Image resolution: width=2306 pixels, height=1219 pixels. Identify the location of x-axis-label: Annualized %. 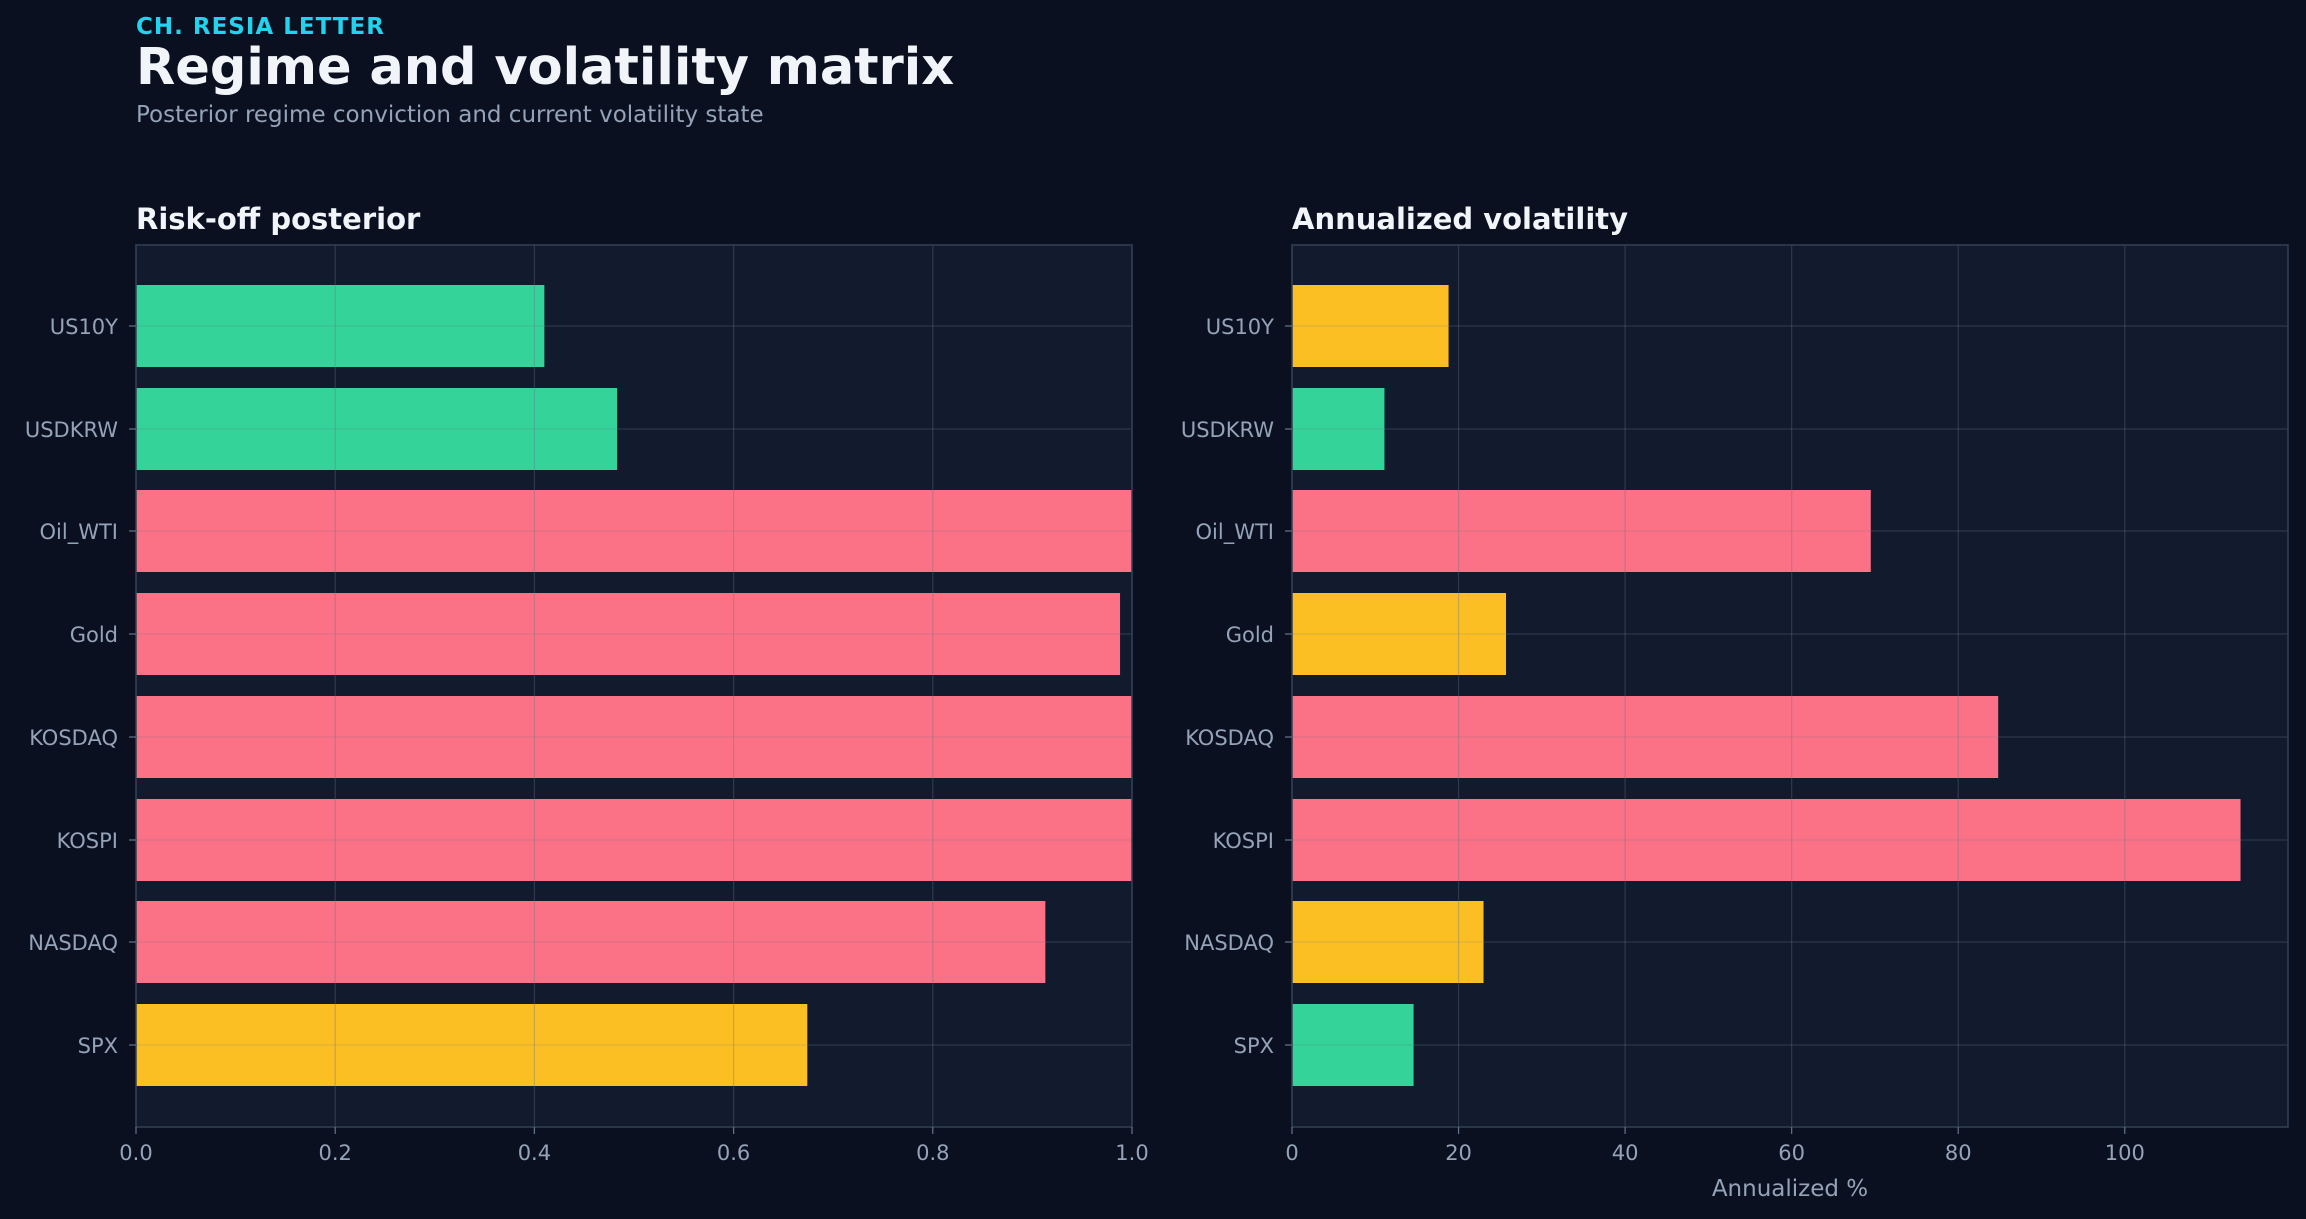
(1790, 1189).